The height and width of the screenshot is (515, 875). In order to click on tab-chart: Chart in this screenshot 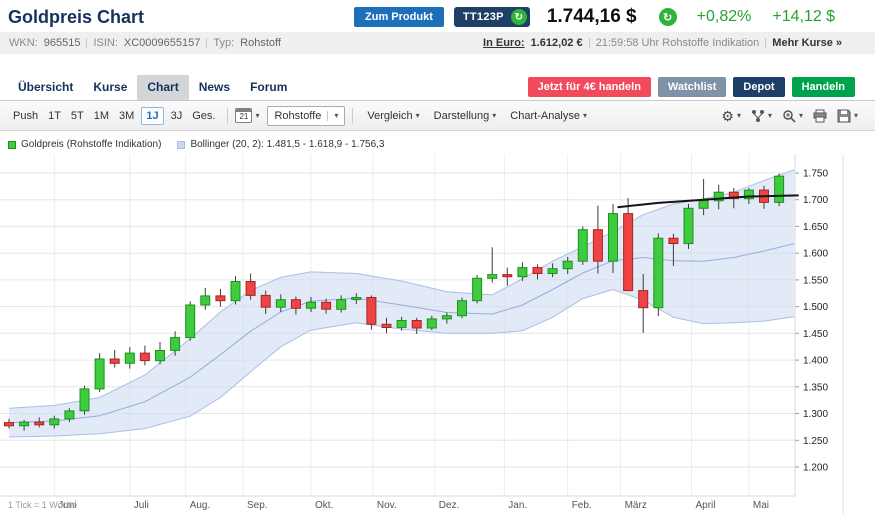, I will do `click(163, 87)`.